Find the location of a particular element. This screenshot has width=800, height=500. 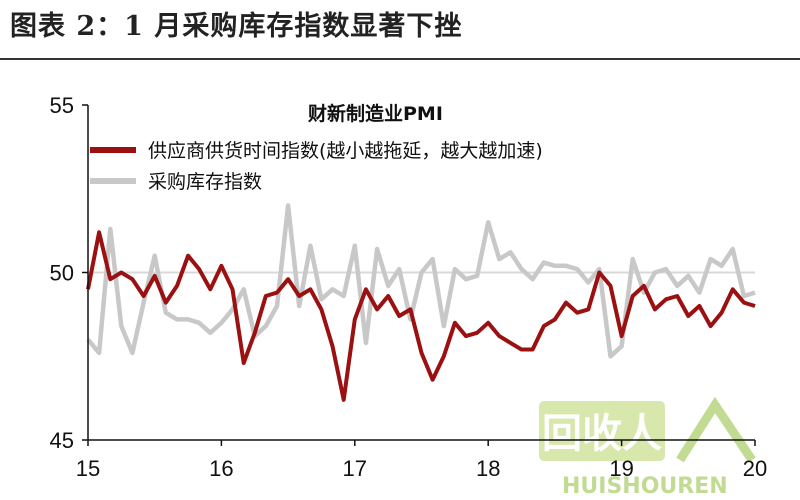

huishouren-watermark: 回收人 HUISHOUREN is located at coordinates (647, 447).